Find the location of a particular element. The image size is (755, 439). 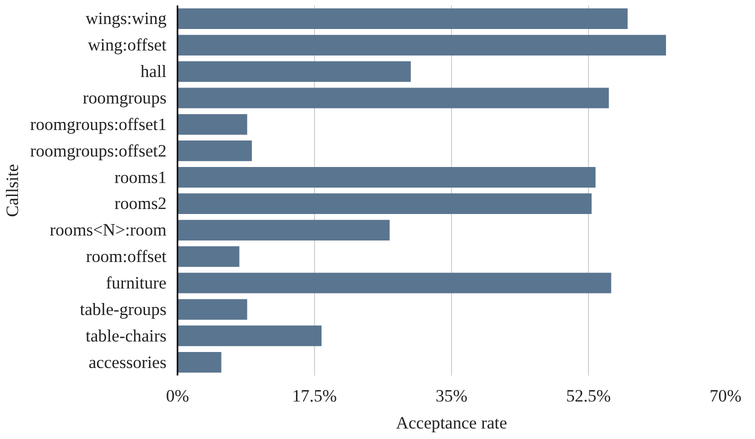

y-tick-label: roomgroups:offset1 is located at coordinates (98, 124).